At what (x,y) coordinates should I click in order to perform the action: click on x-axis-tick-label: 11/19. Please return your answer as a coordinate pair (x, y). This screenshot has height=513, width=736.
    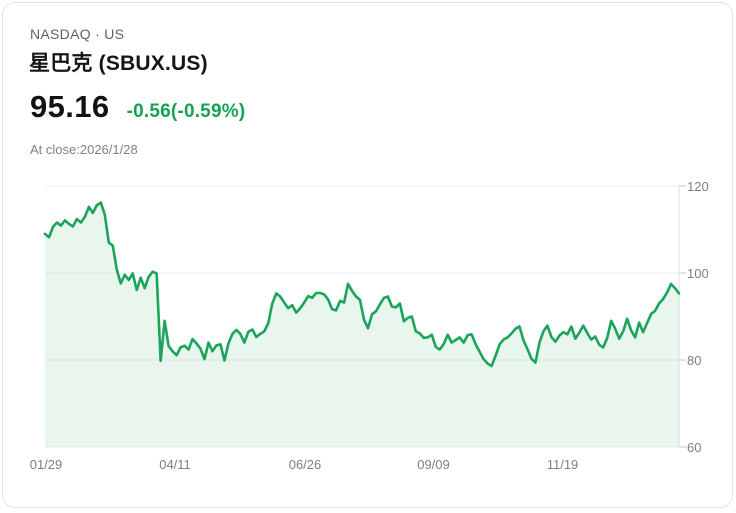
    Looking at the image, I should click on (562, 464).